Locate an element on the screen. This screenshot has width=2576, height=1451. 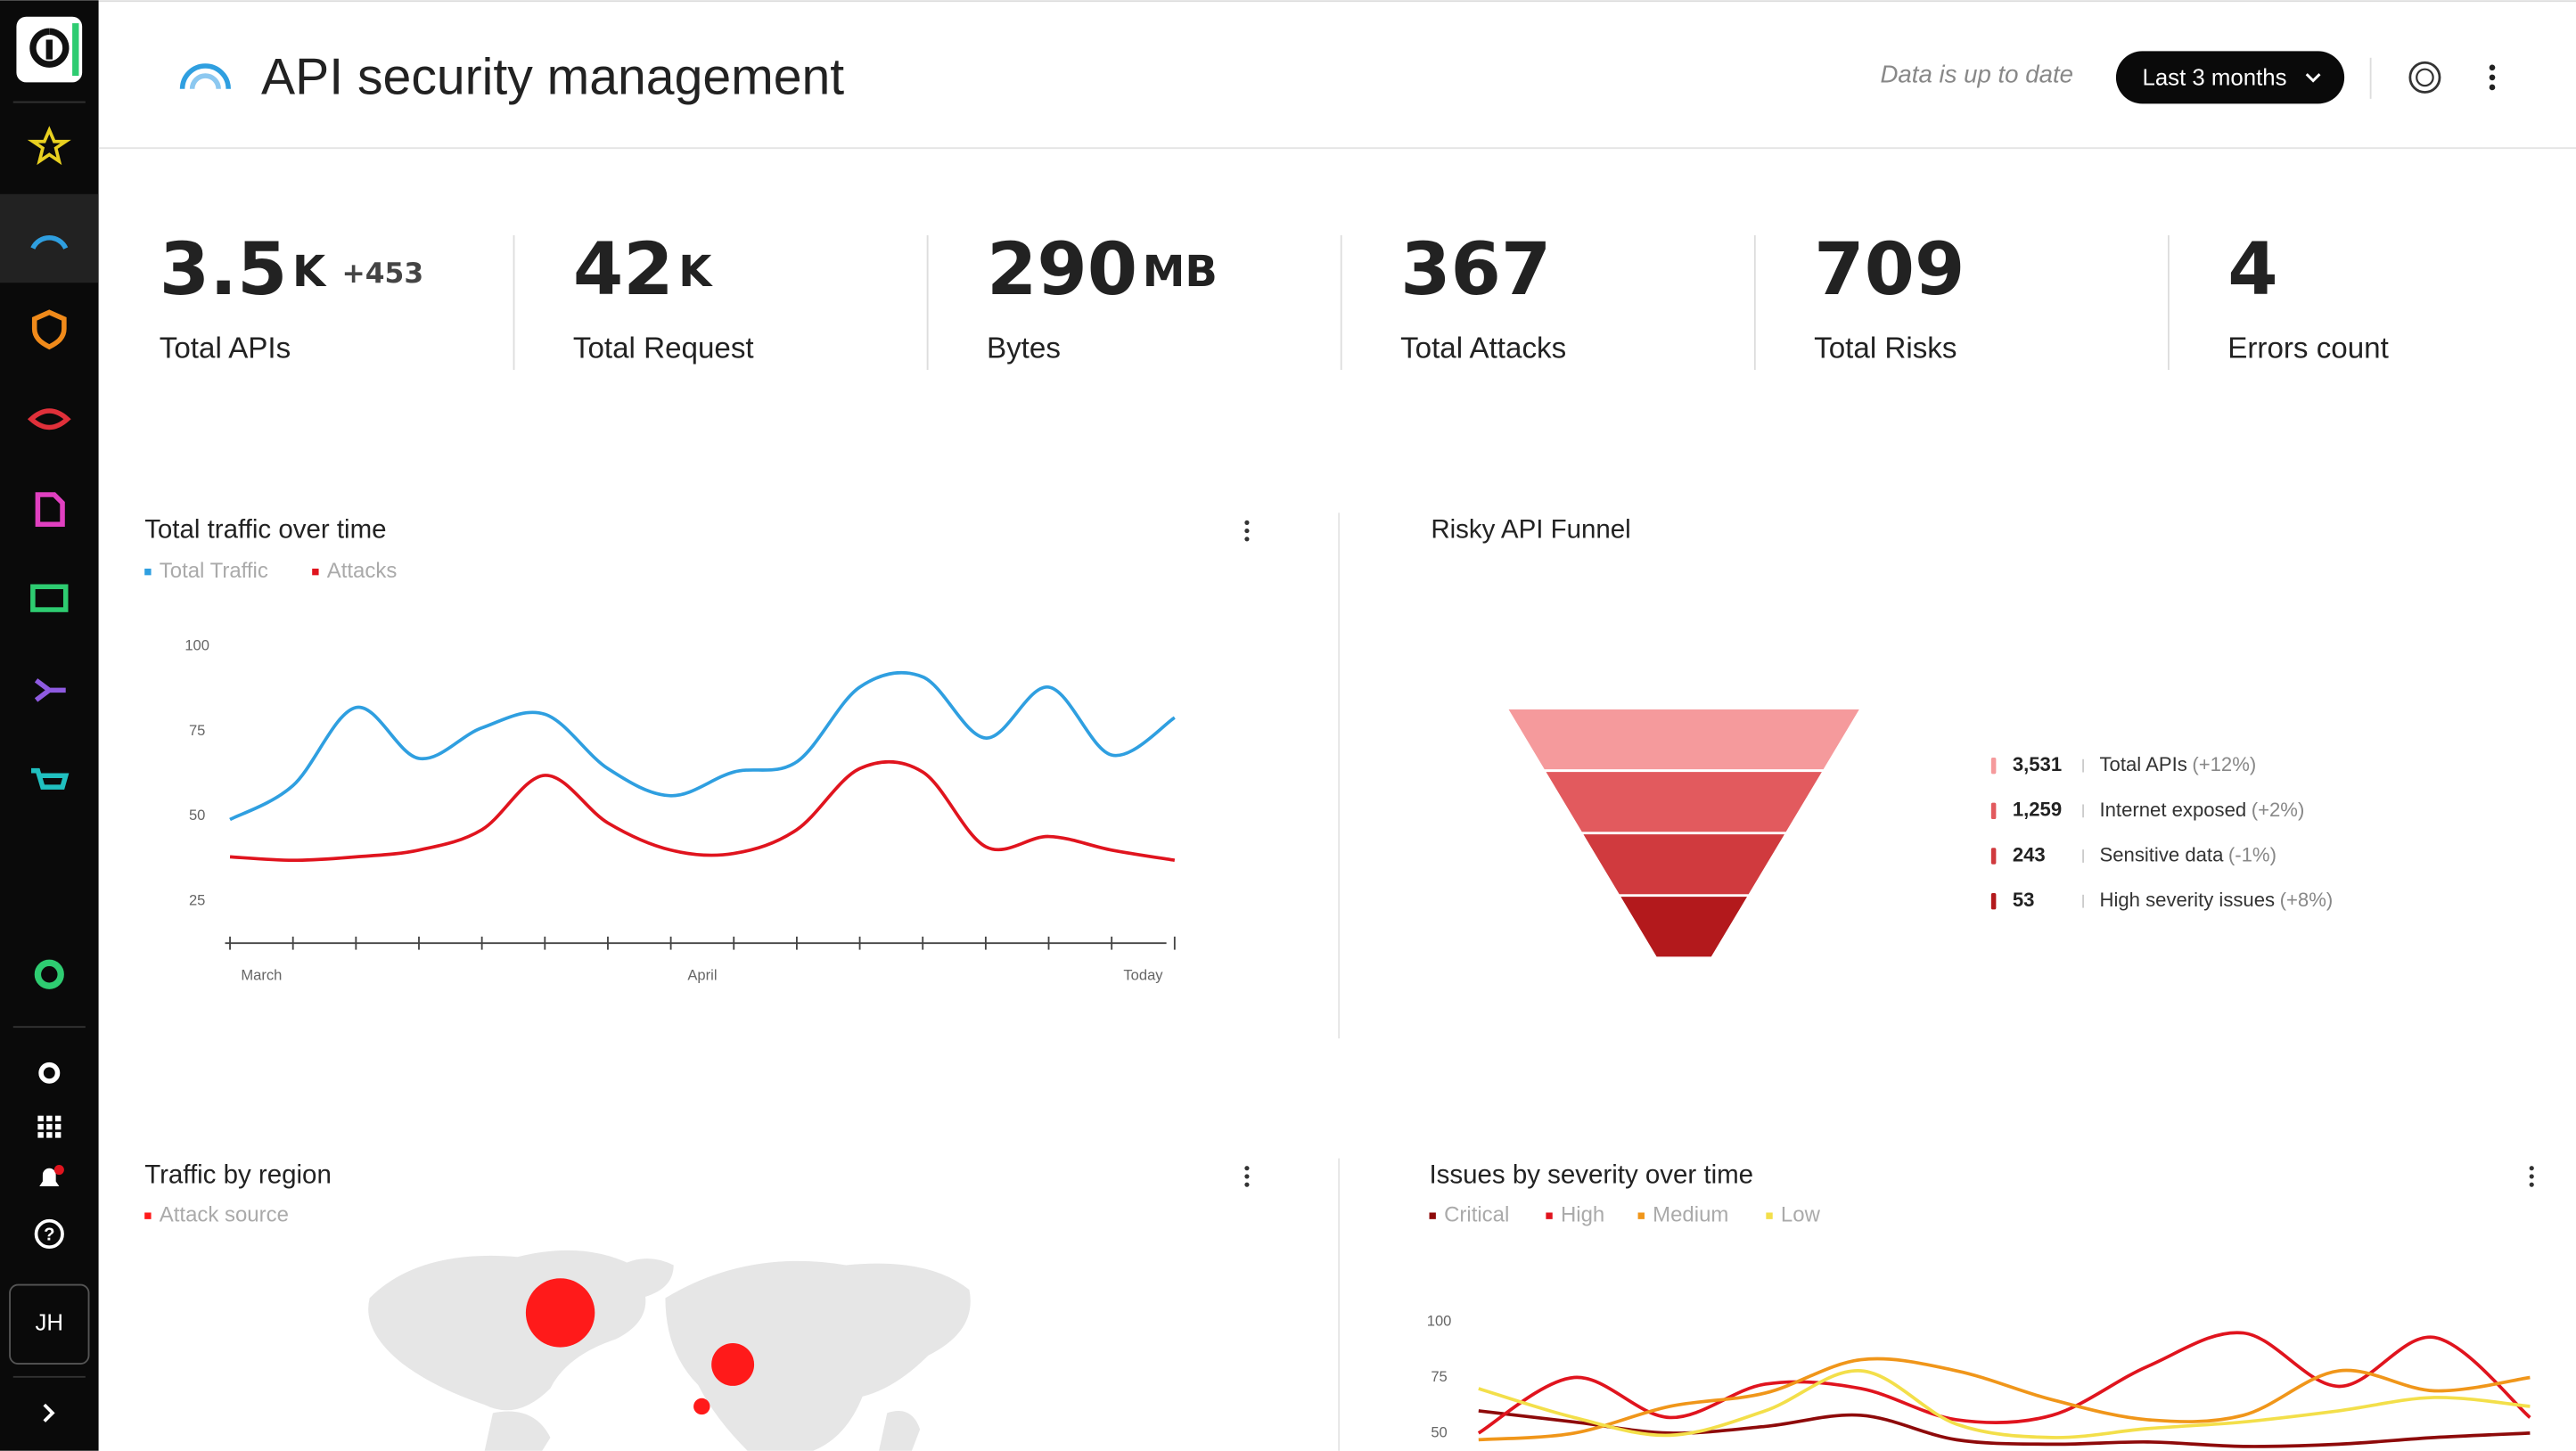
kpi-number: 709 is located at coordinates (1889, 271).